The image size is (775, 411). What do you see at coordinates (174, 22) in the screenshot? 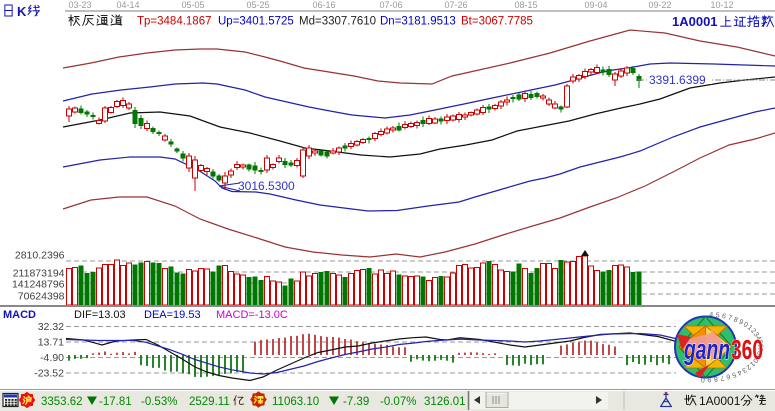
I see `svg-text: Tp=3484.1867` at bounding box center [174, 22].